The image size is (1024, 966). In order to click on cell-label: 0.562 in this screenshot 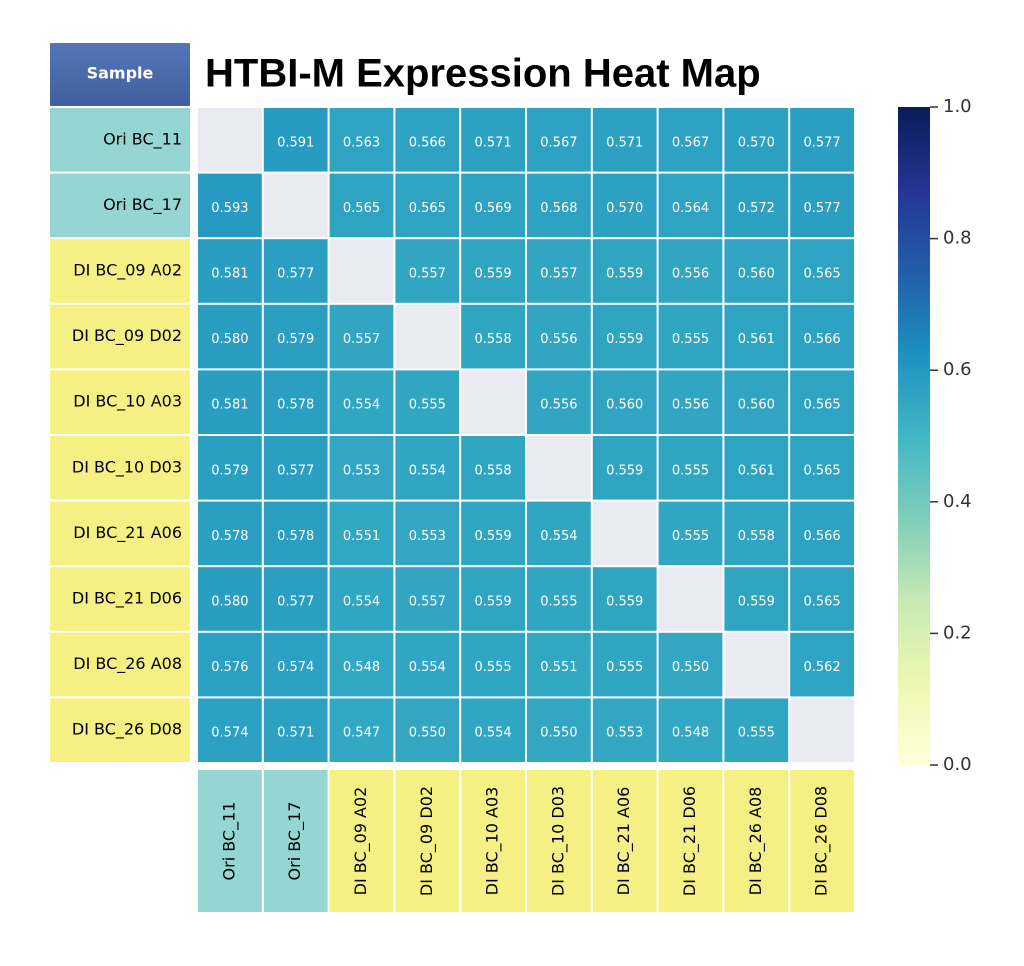, I will do `click(821, 667)`.